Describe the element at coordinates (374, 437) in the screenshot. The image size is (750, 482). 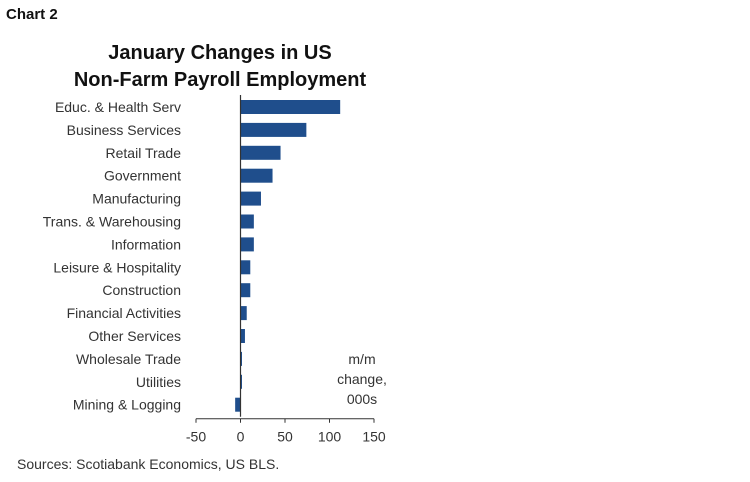
I see `x-tick-label-4: 150` at that location.